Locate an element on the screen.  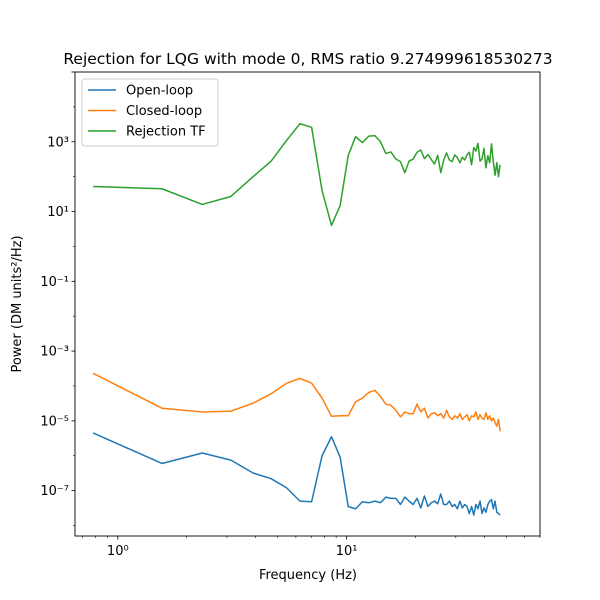
y-tick-label: 10¹ is located at coordinates (58, 212).